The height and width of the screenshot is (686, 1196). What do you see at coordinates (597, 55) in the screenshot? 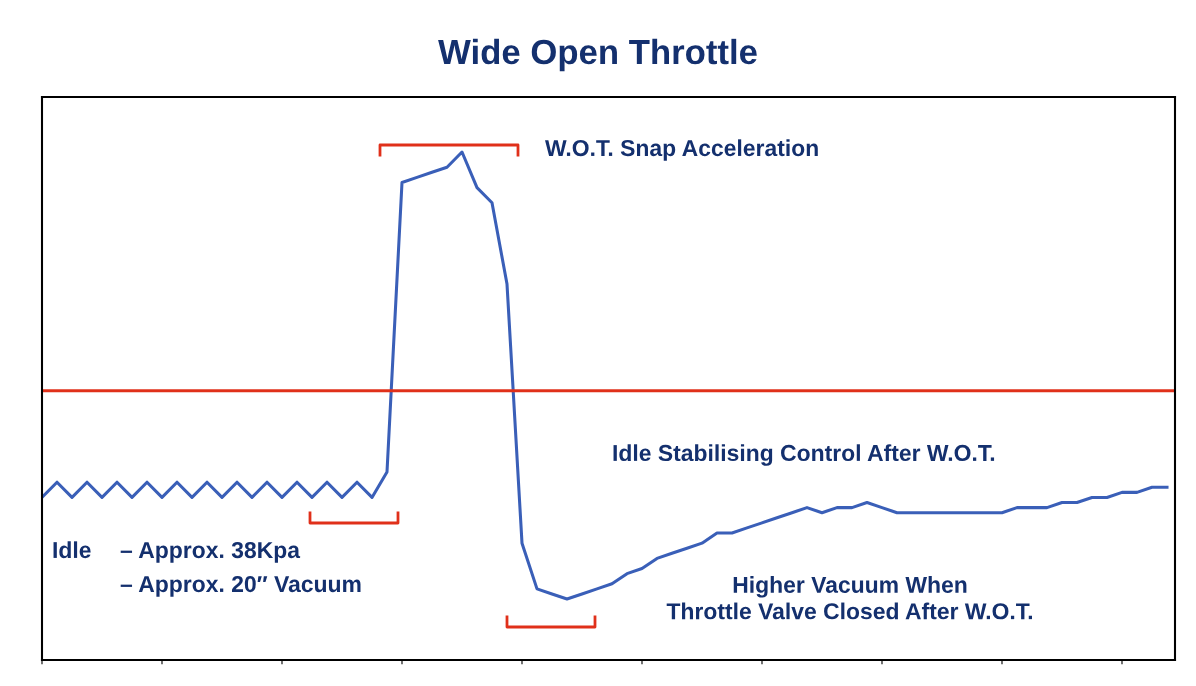
I see `chart-title: Wide Open Throttle` at bounding box center [597, 55].